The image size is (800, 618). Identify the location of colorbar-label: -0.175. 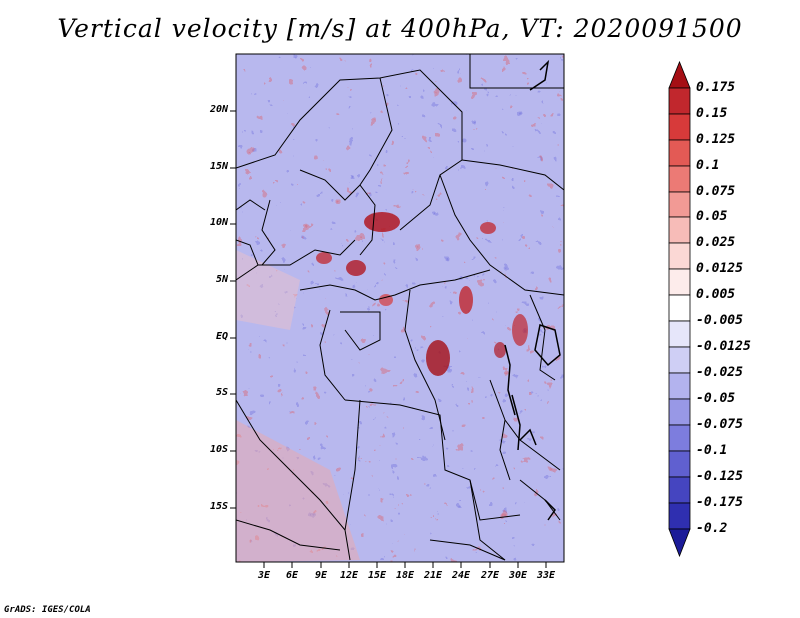
(719, 502).